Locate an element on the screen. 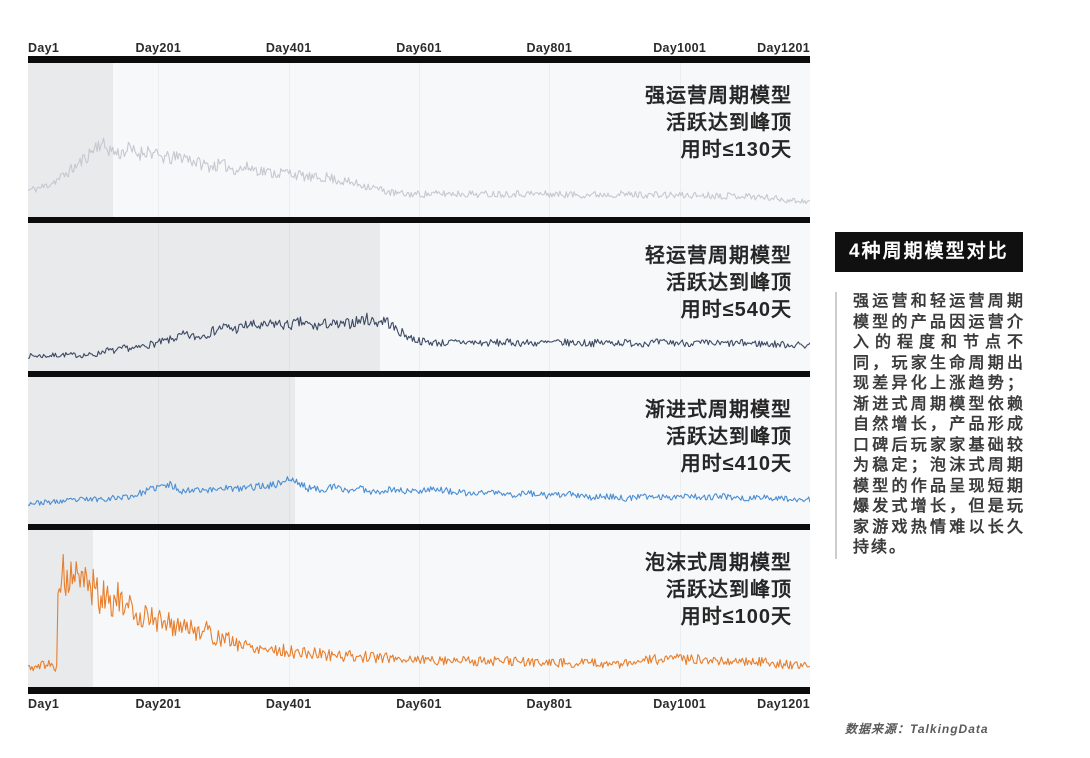  annotation-line: 用时≤100天 is located at coordinates (736, 617).